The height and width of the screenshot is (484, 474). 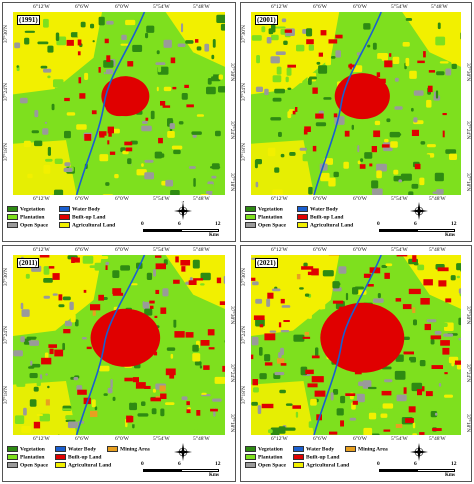 I want to click on scale-bar: 0 6 12 Kms, so click(x=184, y=230).